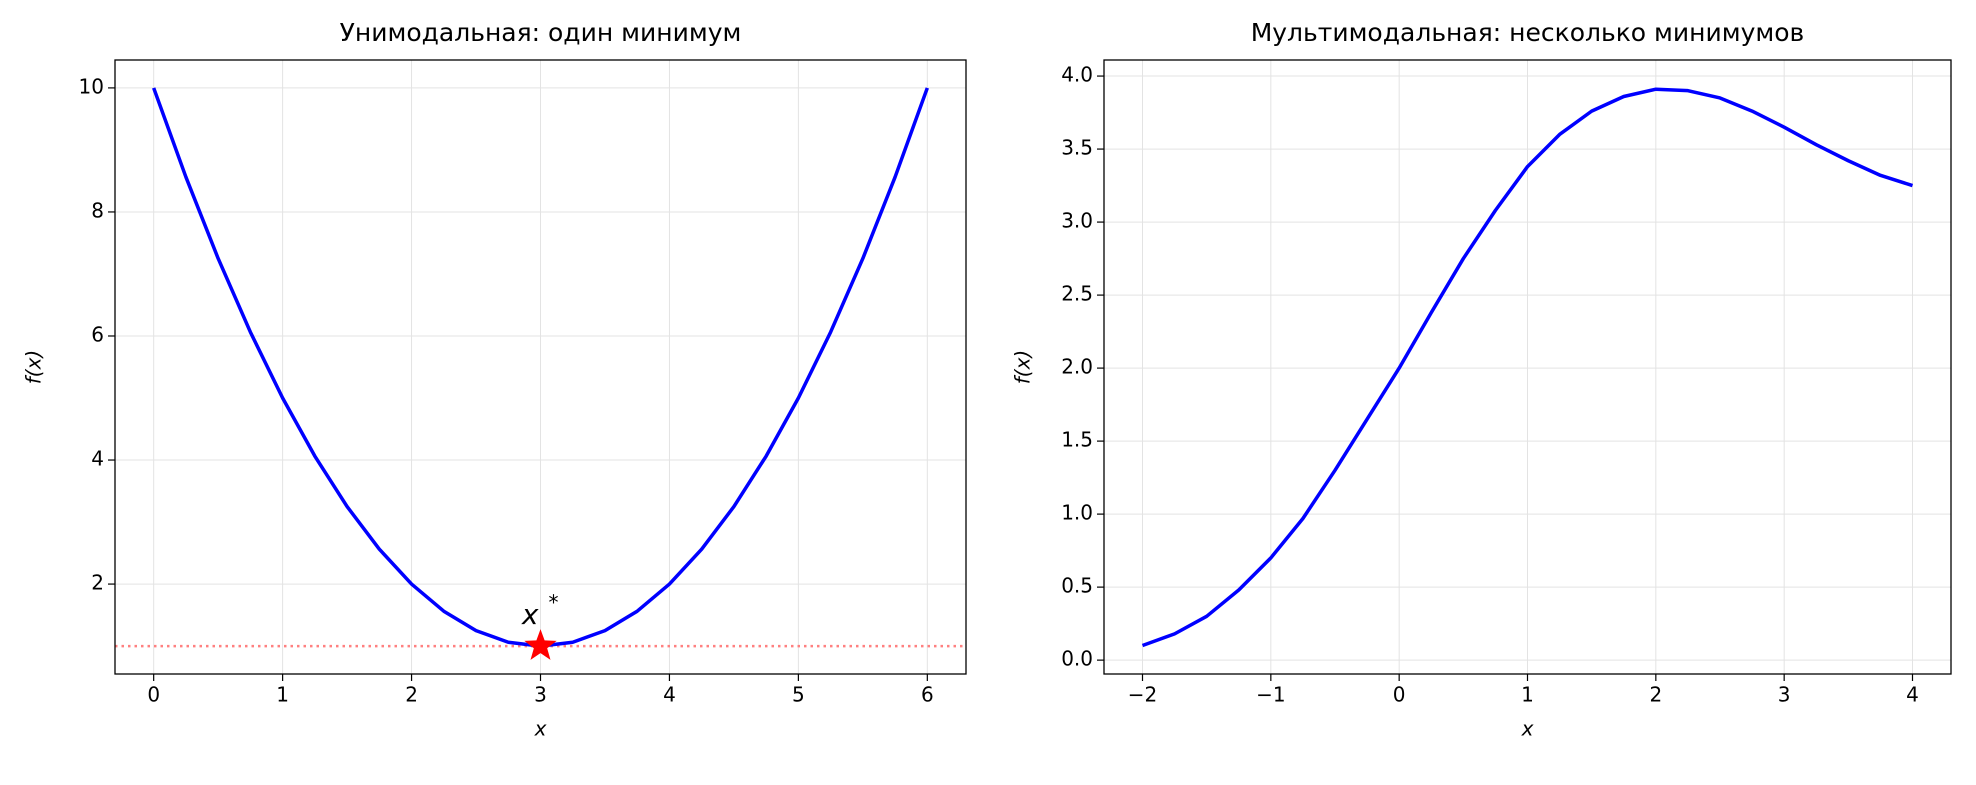 The width and height of the screenshot is (1976, 785). What do you see at coordinates (1270, 695) in the screenshot?
I see `x-tick-label: −1` at bounding box center [1270, 695].